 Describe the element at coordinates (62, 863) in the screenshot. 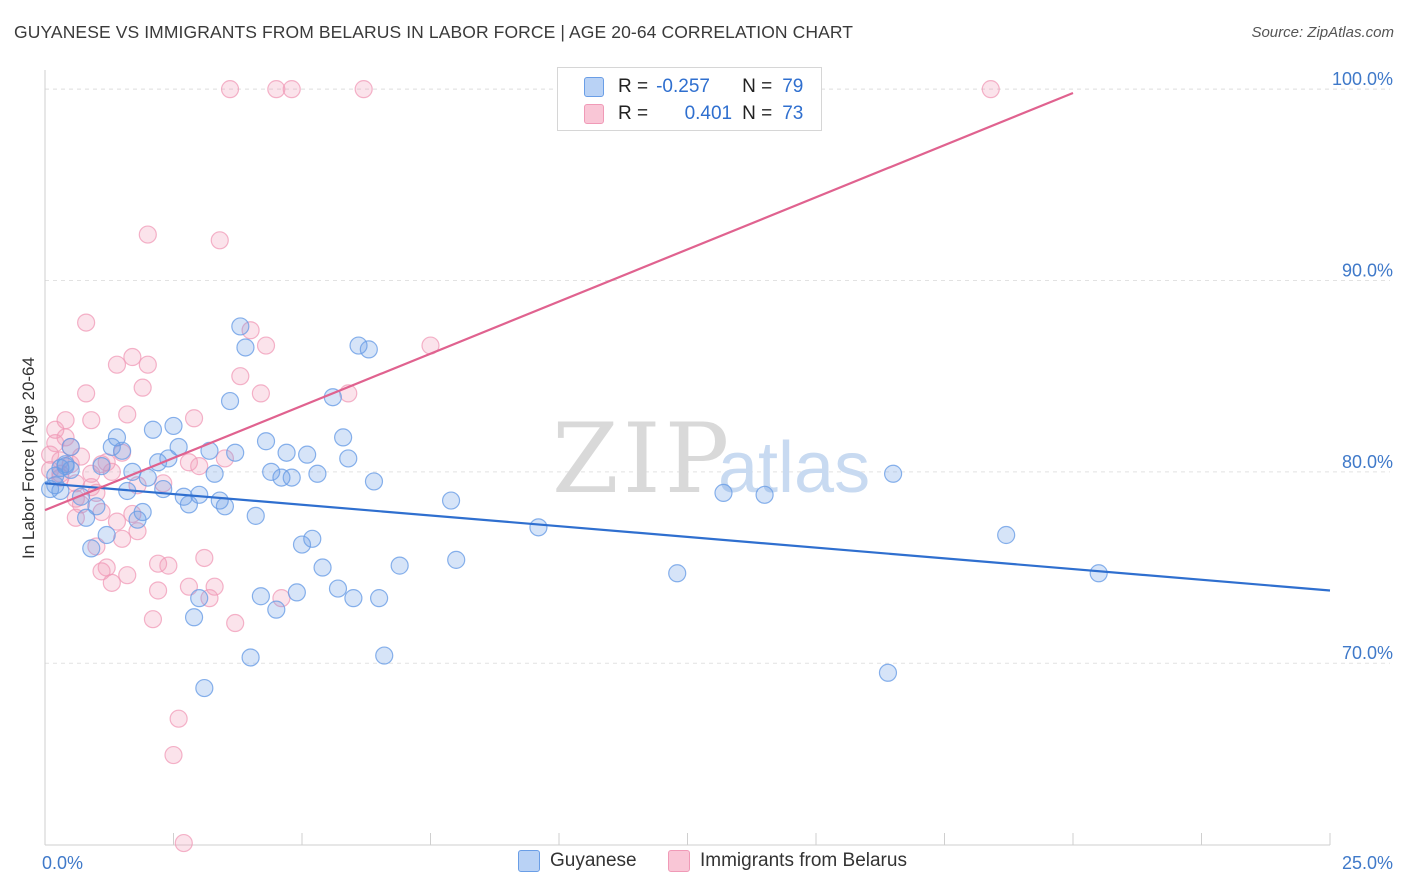

I see `x-tick-label: 0.0%` at that location.